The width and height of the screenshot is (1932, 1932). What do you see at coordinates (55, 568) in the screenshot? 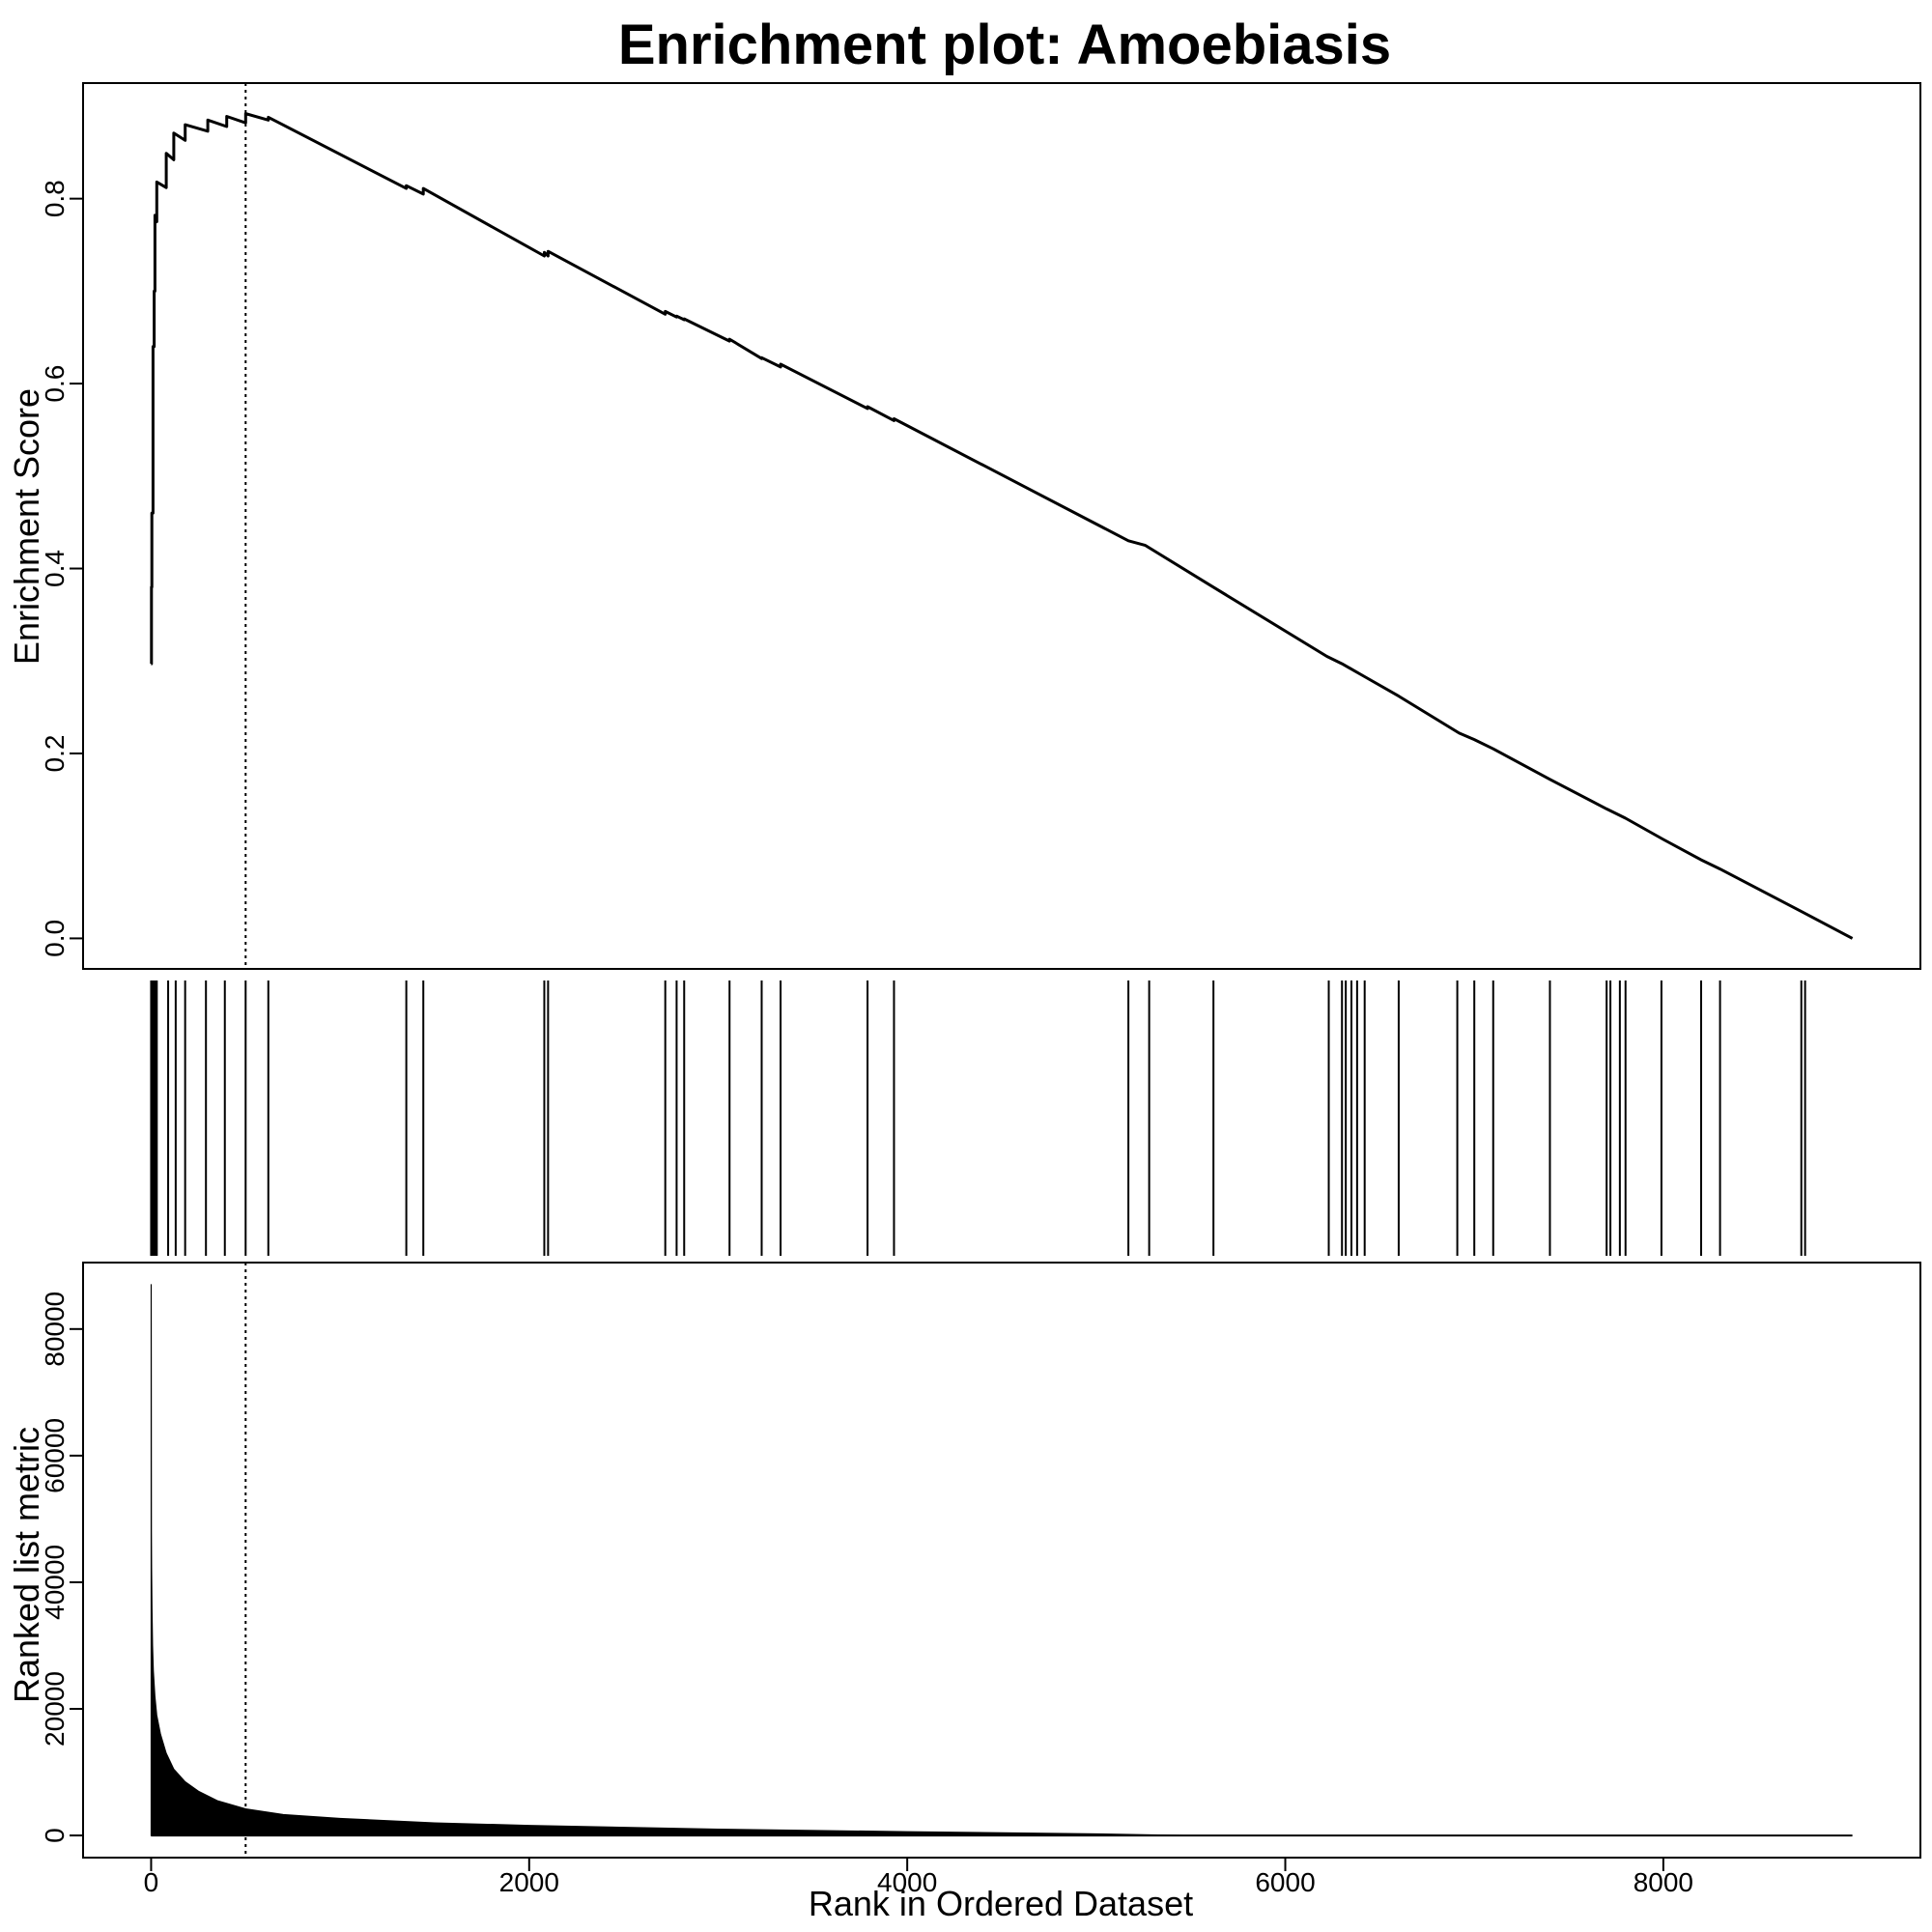
I see `enrichment-y-tick-label: 0.4` at bounding box center [55, 568].